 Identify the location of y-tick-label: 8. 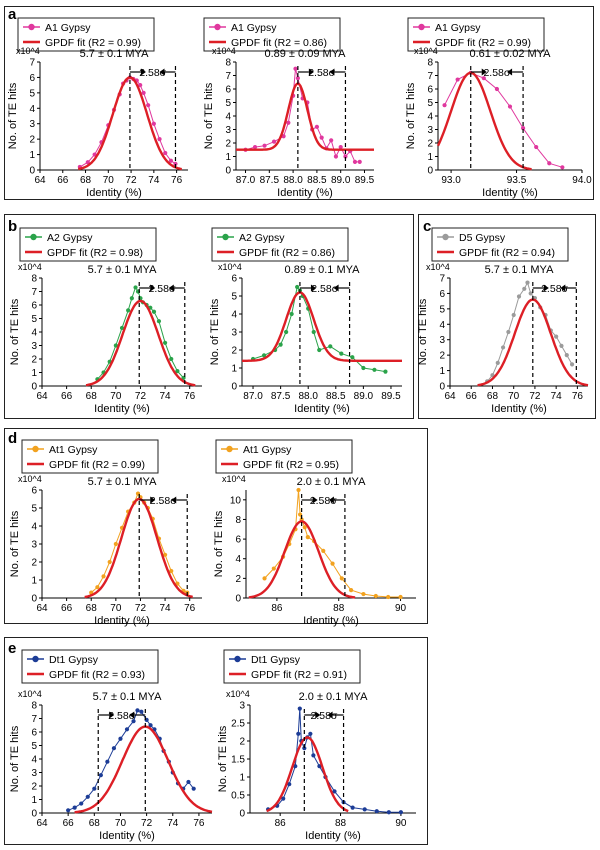
(34, 706).